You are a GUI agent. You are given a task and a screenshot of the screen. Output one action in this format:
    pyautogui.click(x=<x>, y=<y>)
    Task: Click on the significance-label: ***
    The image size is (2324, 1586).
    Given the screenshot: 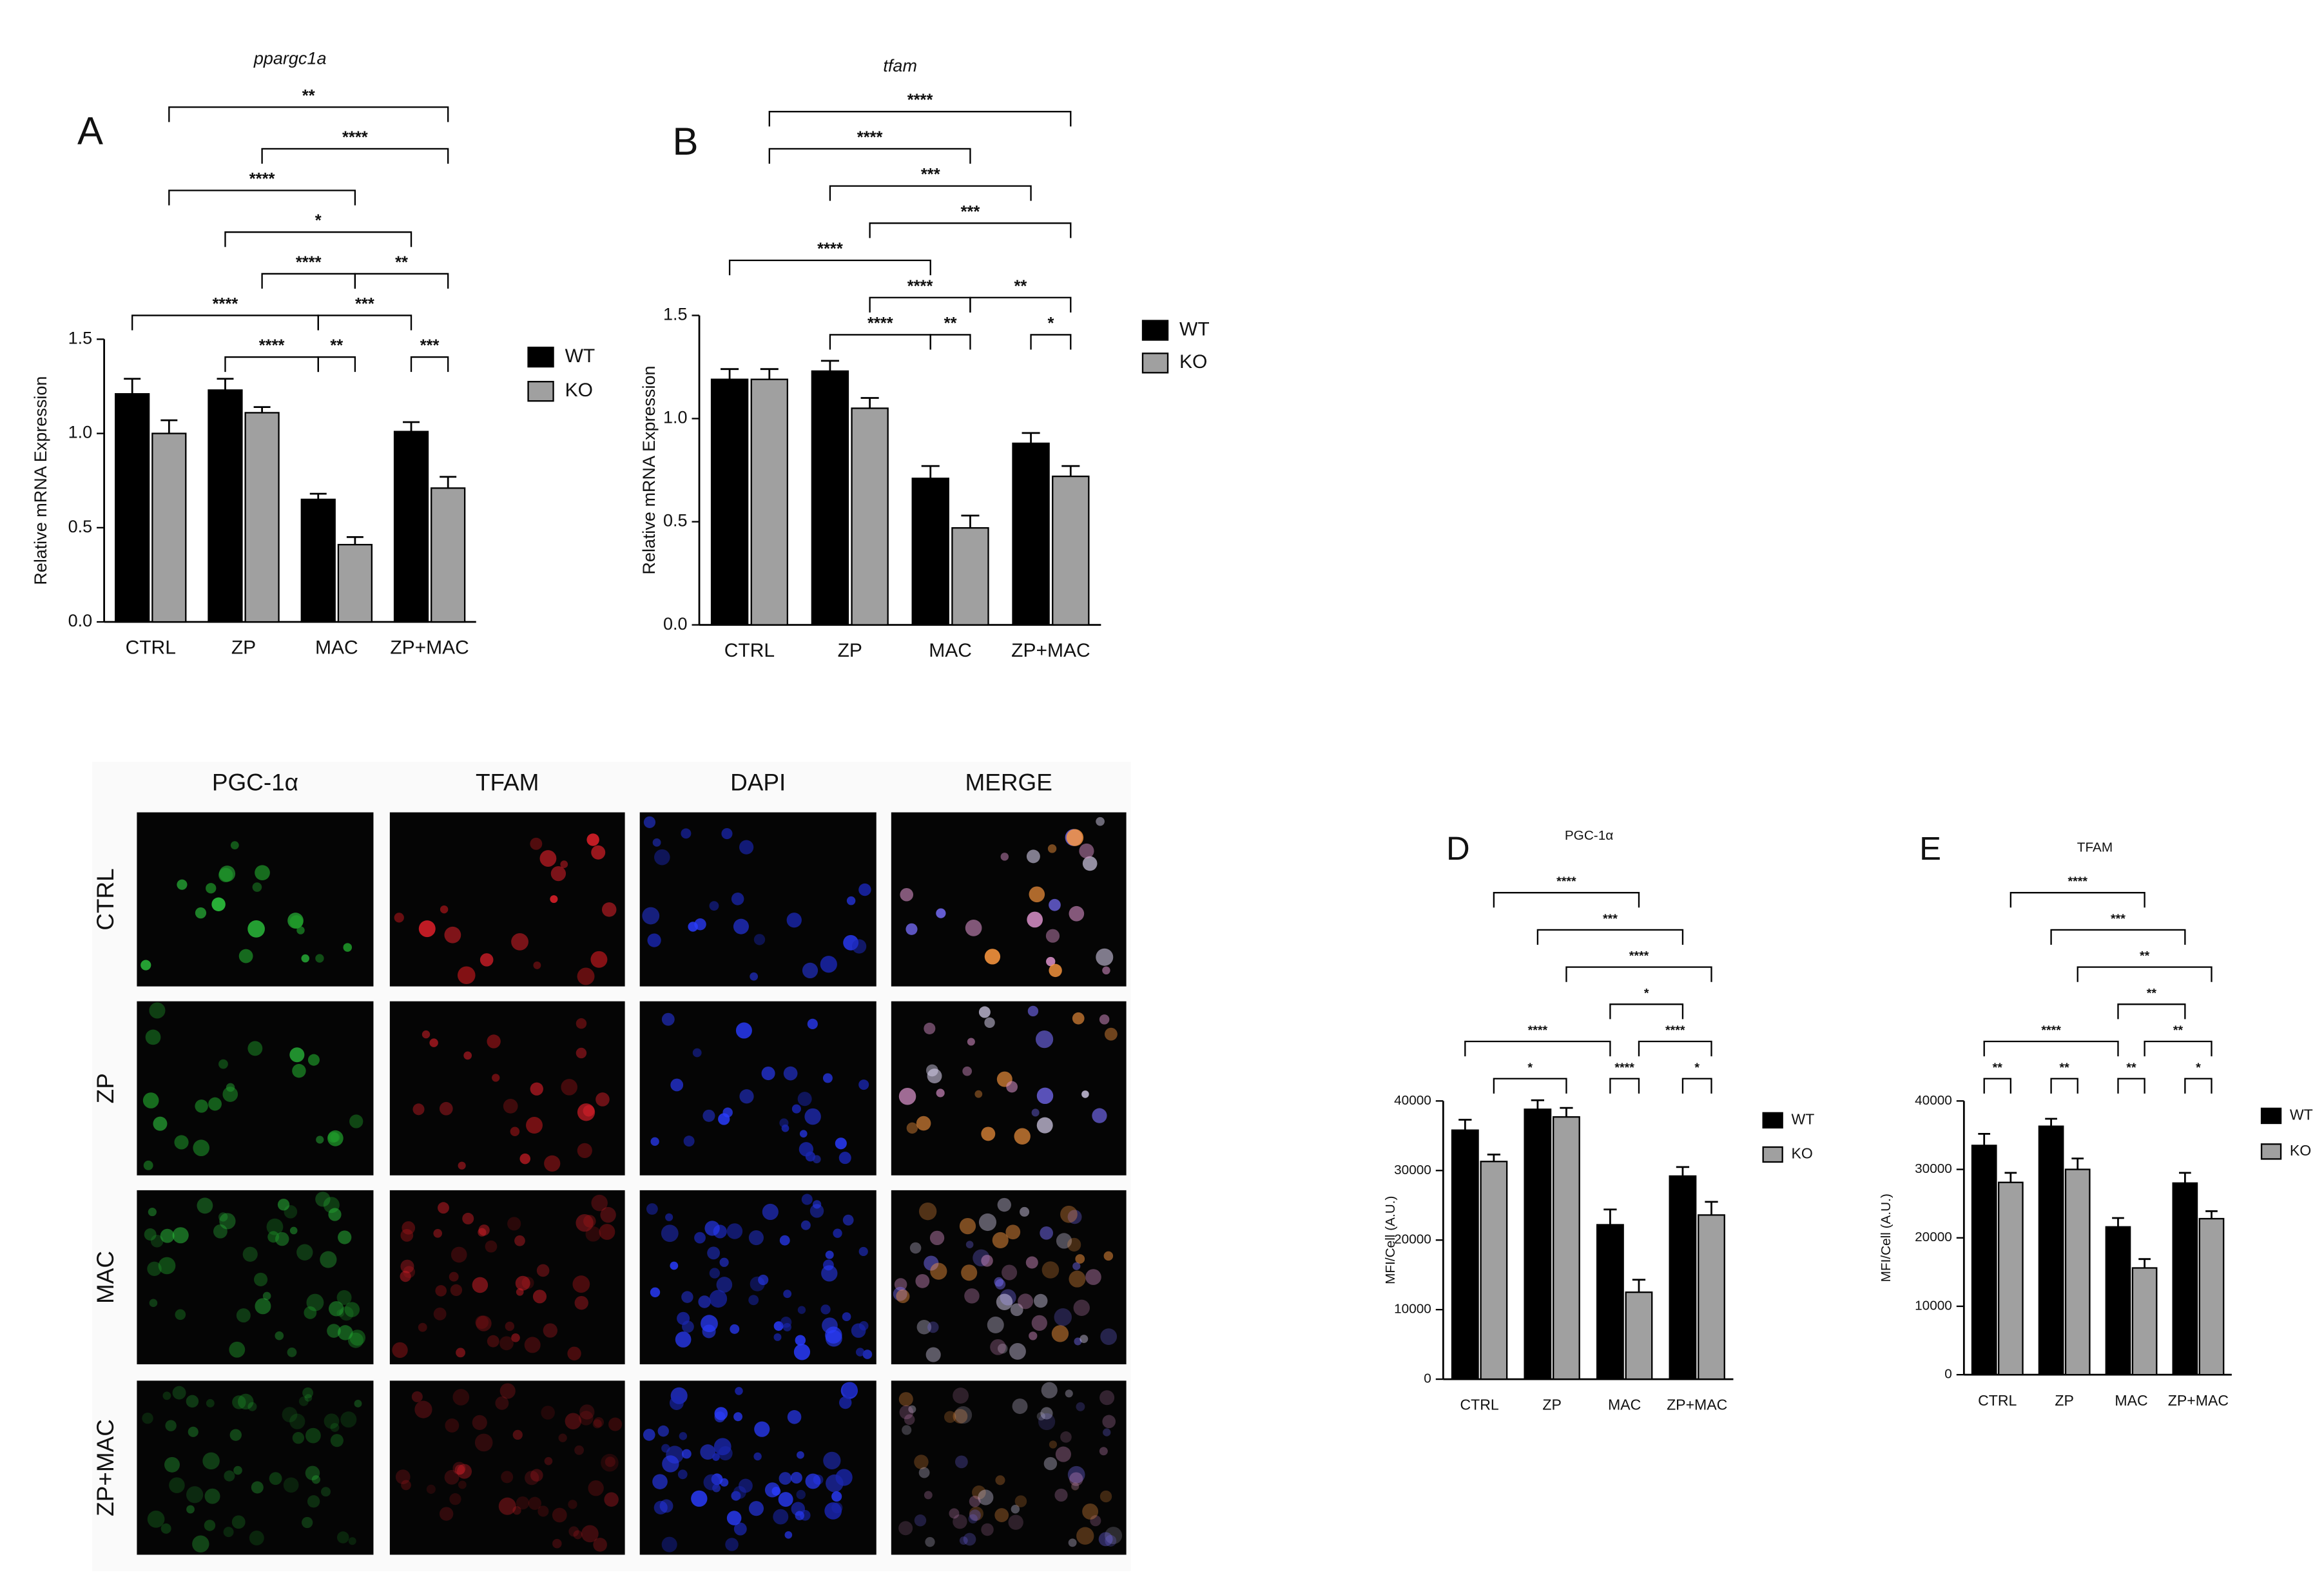 What is the action you would take?
    pyautogui.click(x=364, y=304)
    